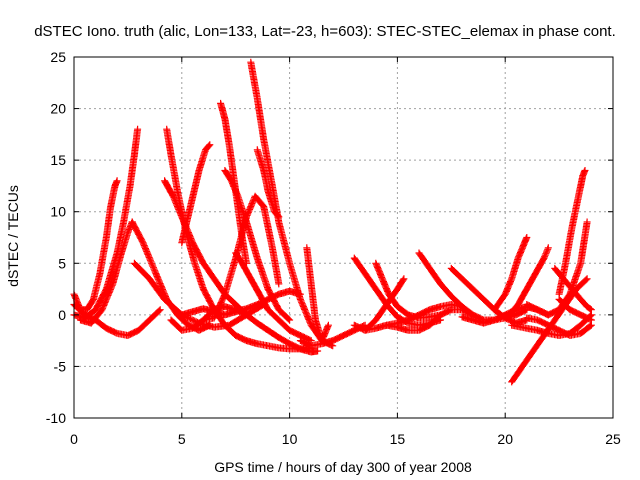  Describe the element at coordinates (613, 439) in the screenshot. I see `x-tick-label: 25` at that location.